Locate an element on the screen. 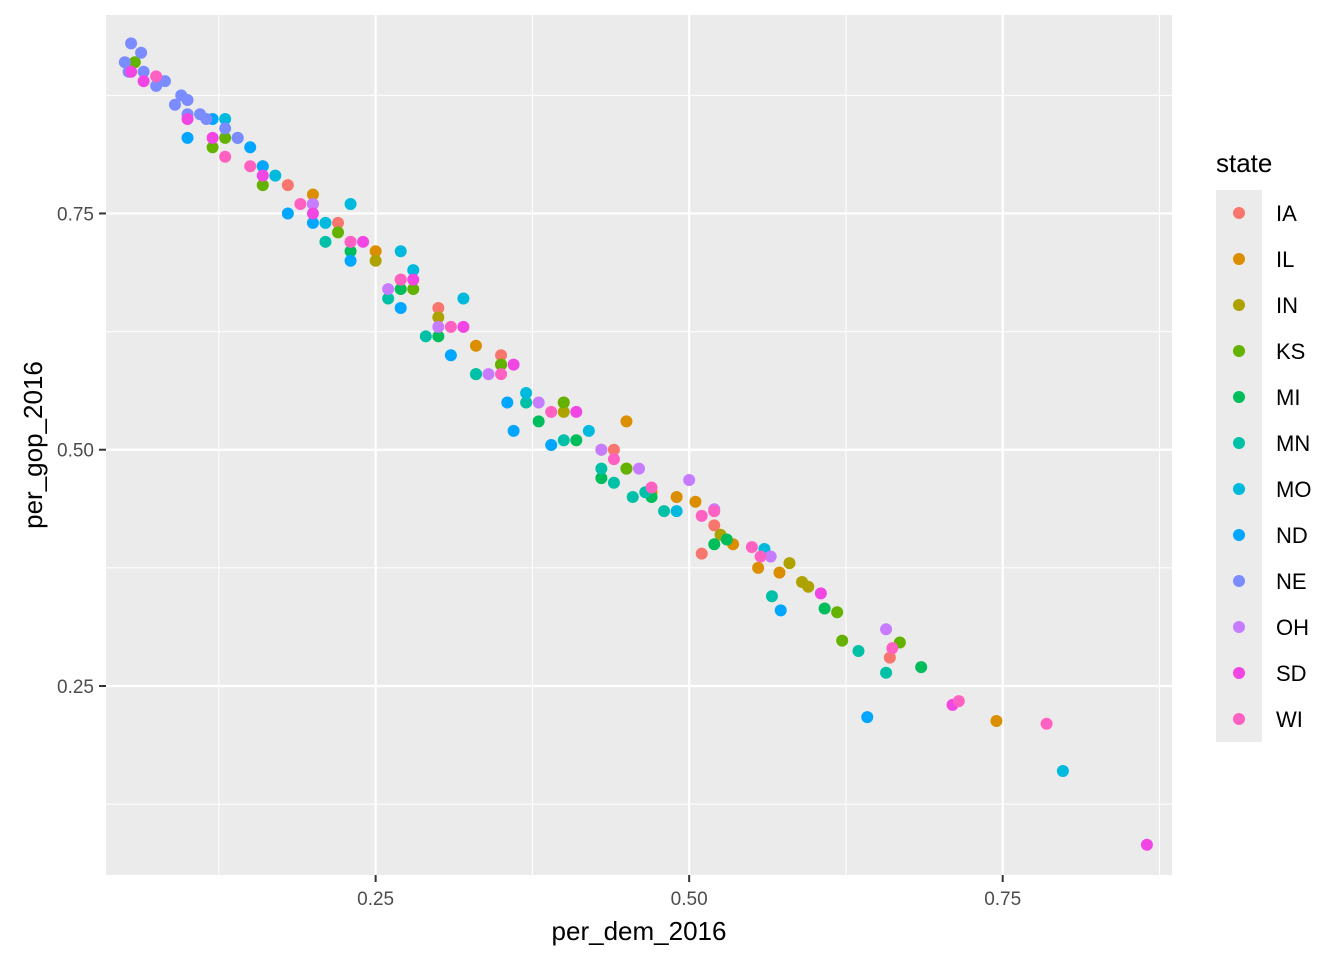 This screenshot has height=960, width=1344. legend-key-background is located at coordinates (1239, 466).